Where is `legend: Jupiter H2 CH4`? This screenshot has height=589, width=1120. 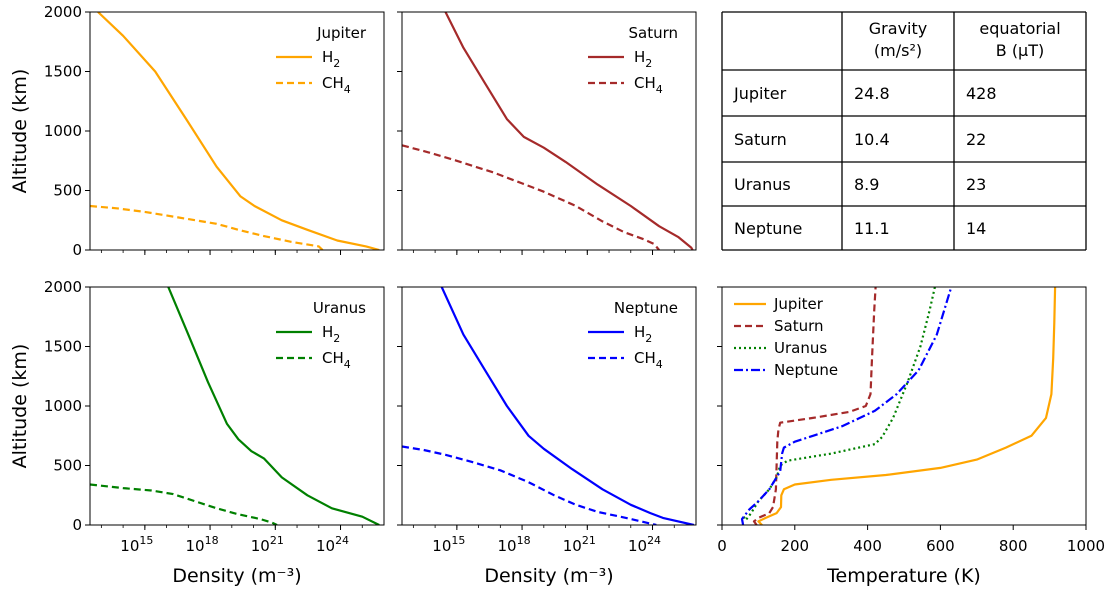
legend: Jupiter H2 CH4 is located at coordinates (321, 60).